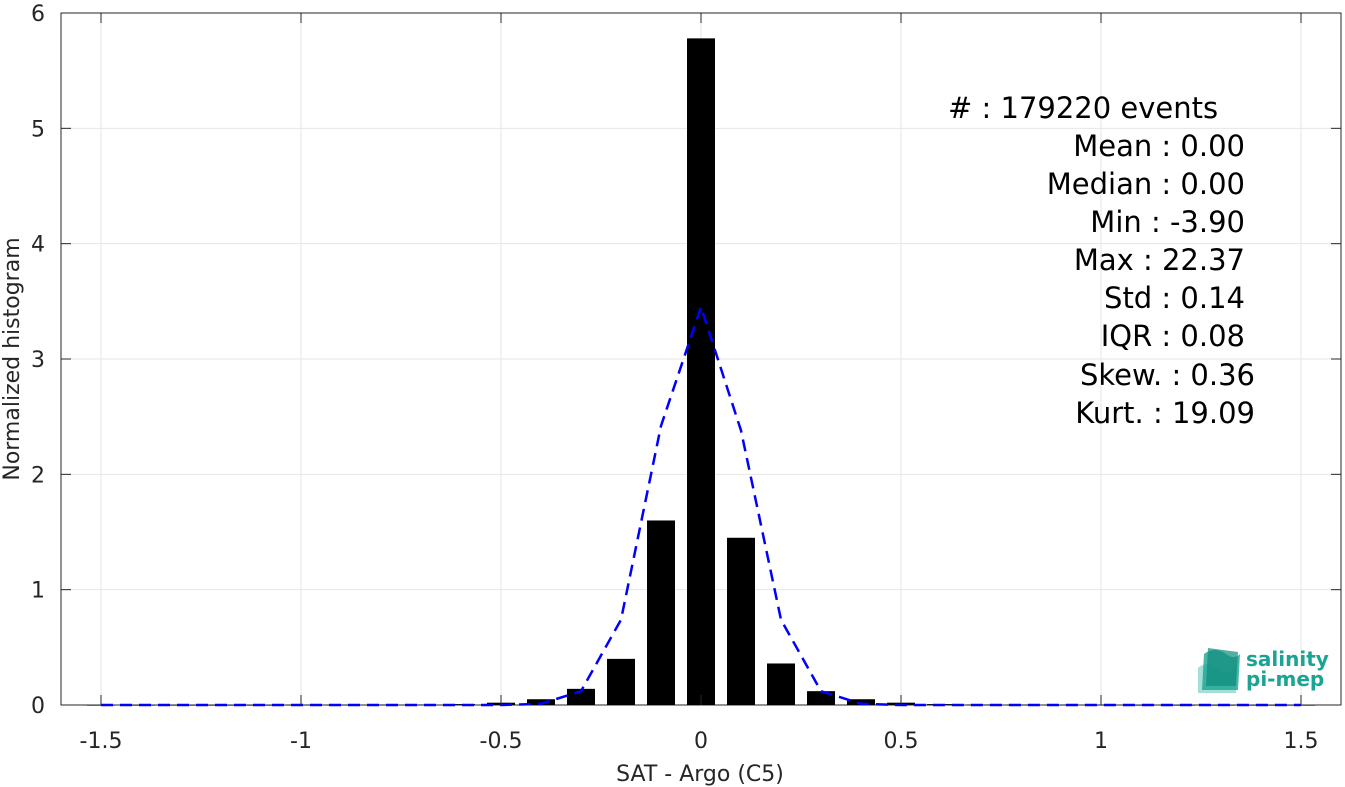 The width and height of the screenshot is (1345, 787). What do you see at coordinates (1146, 184) in the screenshot?
I see `stat-median: Median : 0.00` at bounding box center [1146, 184].